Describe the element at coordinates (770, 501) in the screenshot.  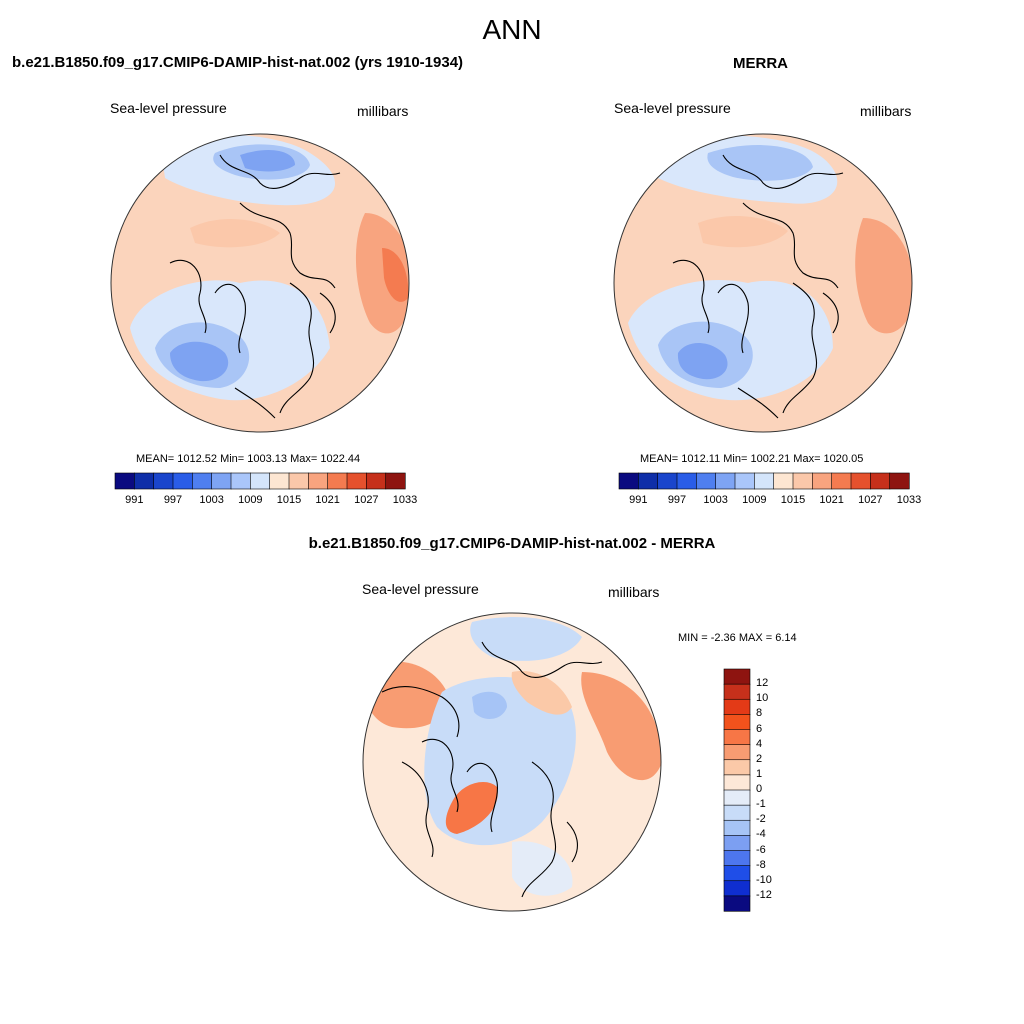
I see `panel2-colorbar-ticks: 991 997 1003 1009 1015 1021 1027 1033` at that location.